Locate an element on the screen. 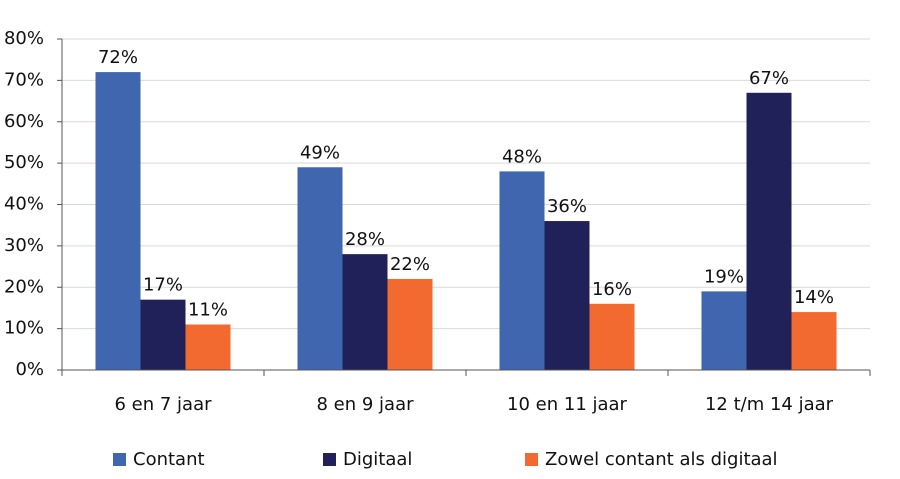  y-tick-label: 80% is located at coordinates (24, 38).